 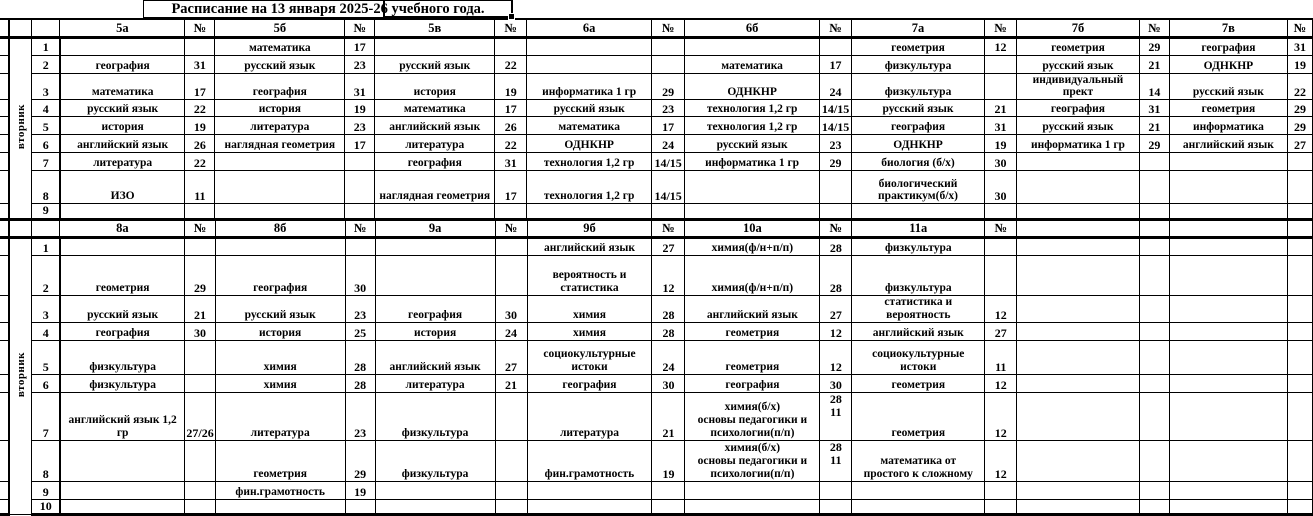 What do you see at coordinates (280, 28) in the screenshot?
I see `class-header-cell: 5б` at bounding box center [280, 28].